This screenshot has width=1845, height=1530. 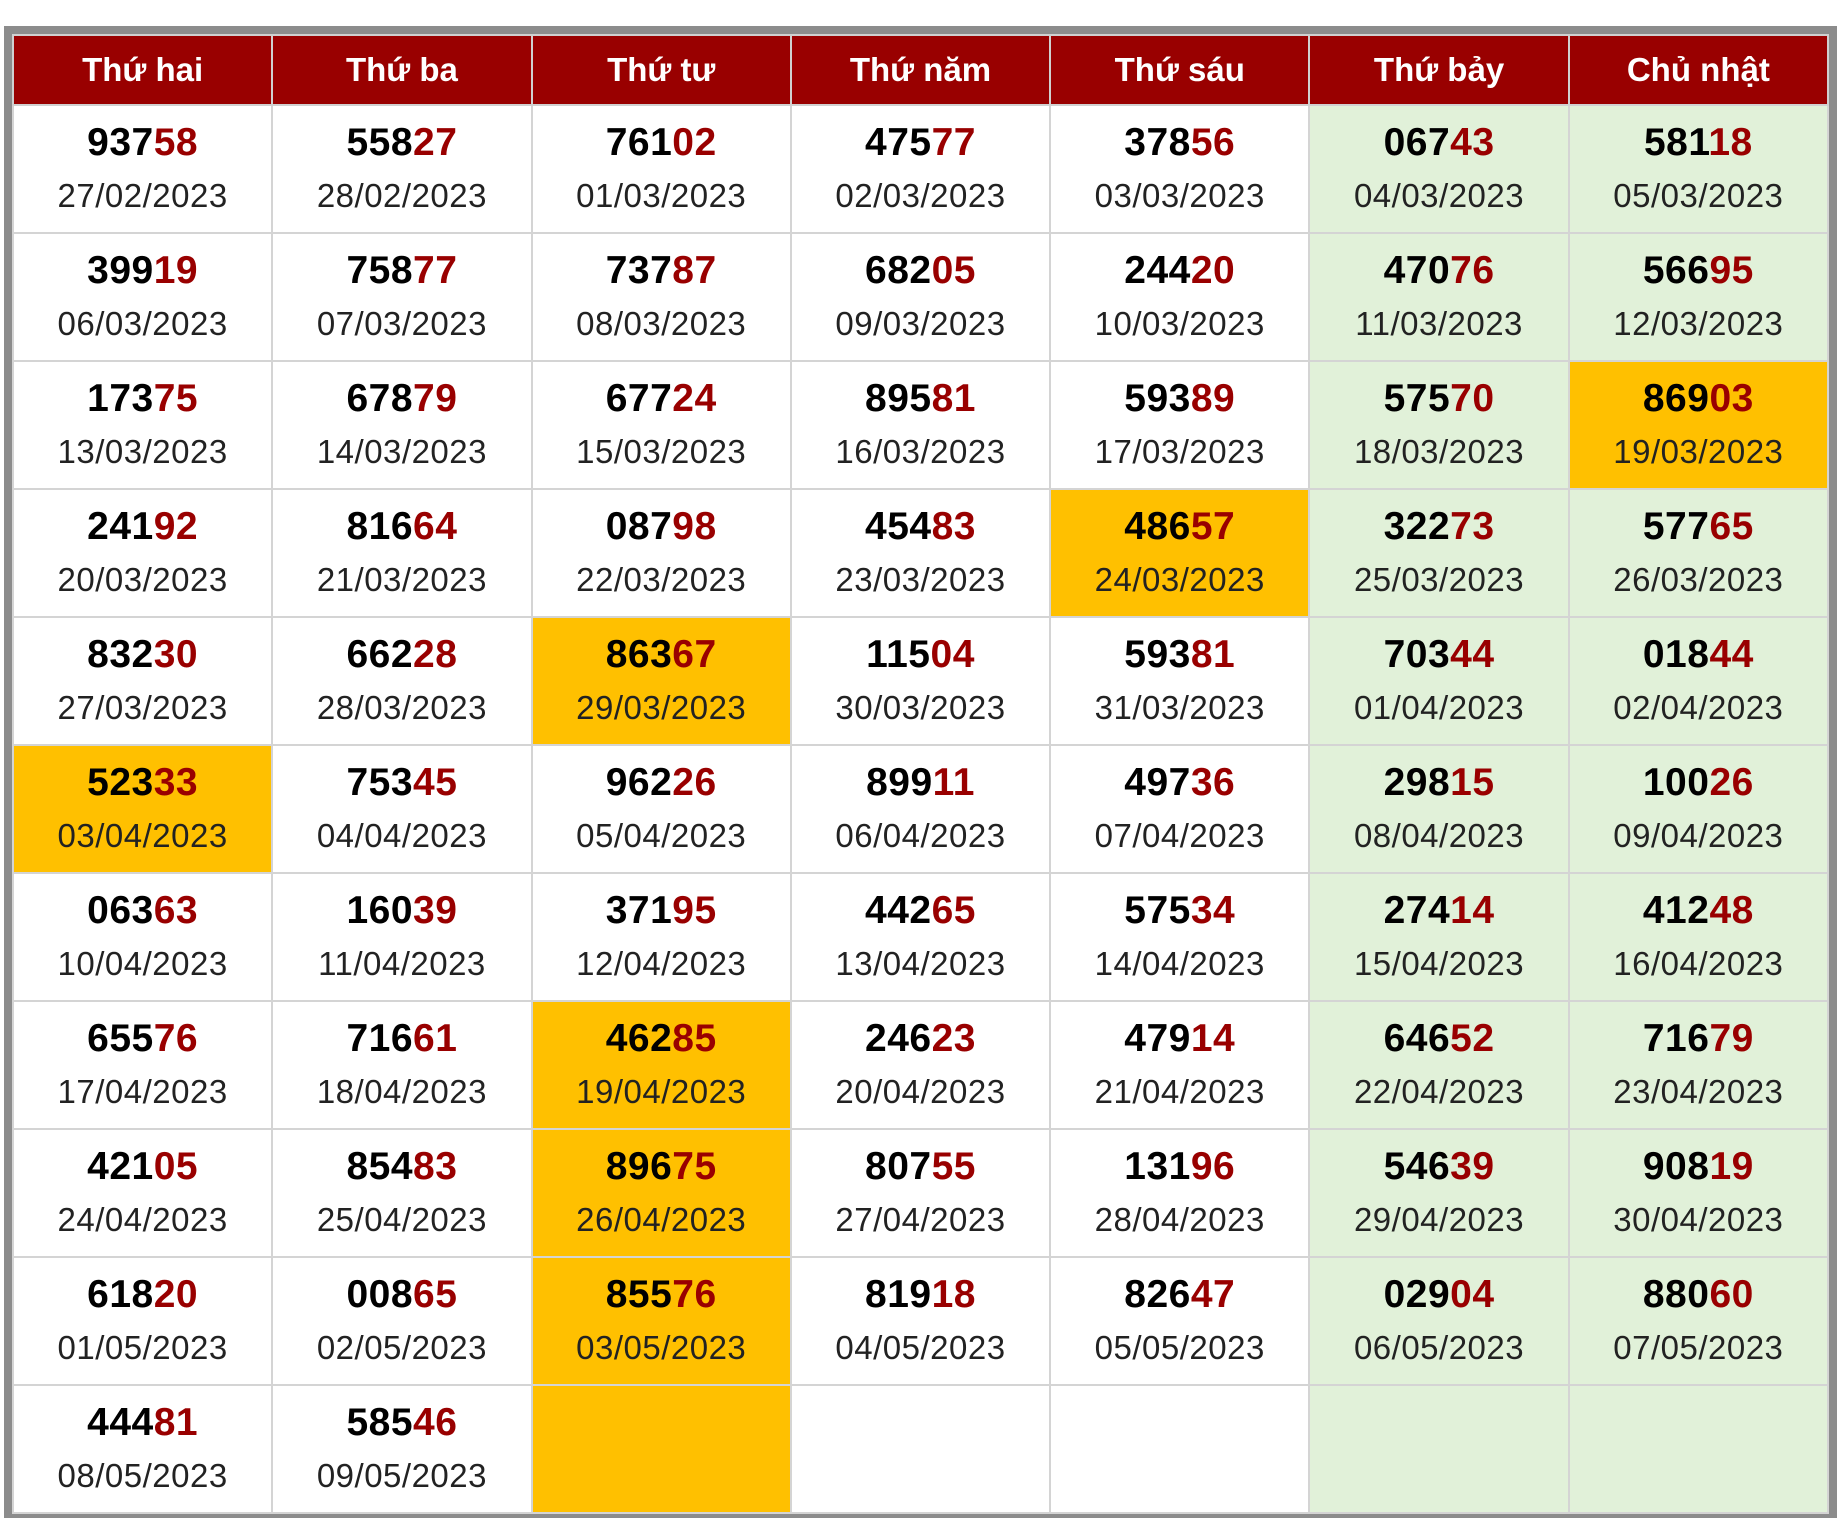 I want to click on result-number-head: 869, so click(x=1676, y=398).